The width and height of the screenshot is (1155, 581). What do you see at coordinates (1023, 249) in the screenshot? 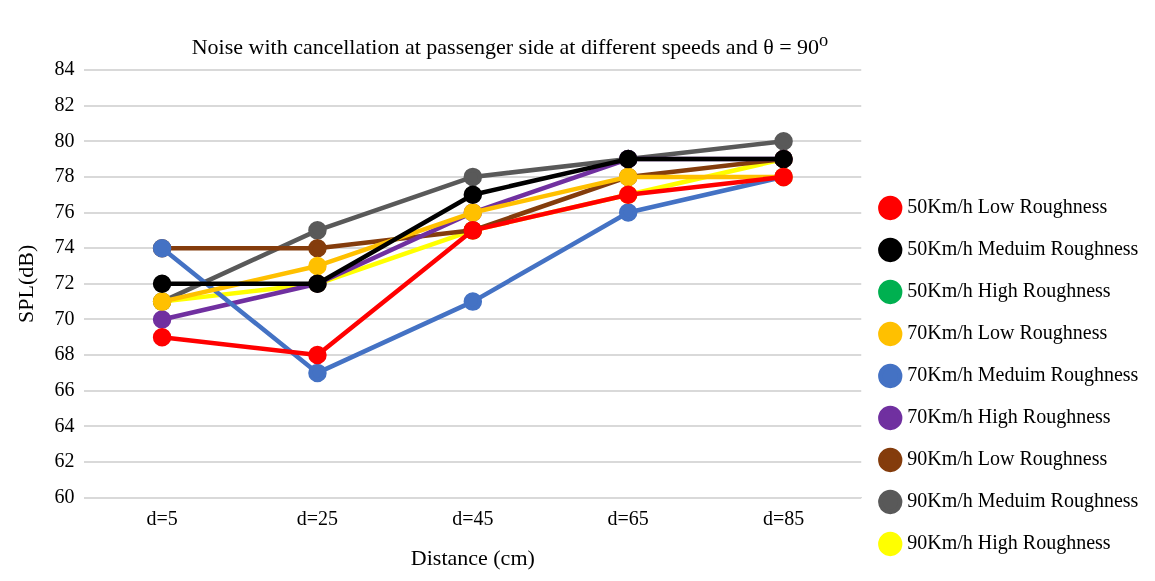
I see `legend-label: 50Km/h Meduim Roughness` at bounding box center [1023, 249].